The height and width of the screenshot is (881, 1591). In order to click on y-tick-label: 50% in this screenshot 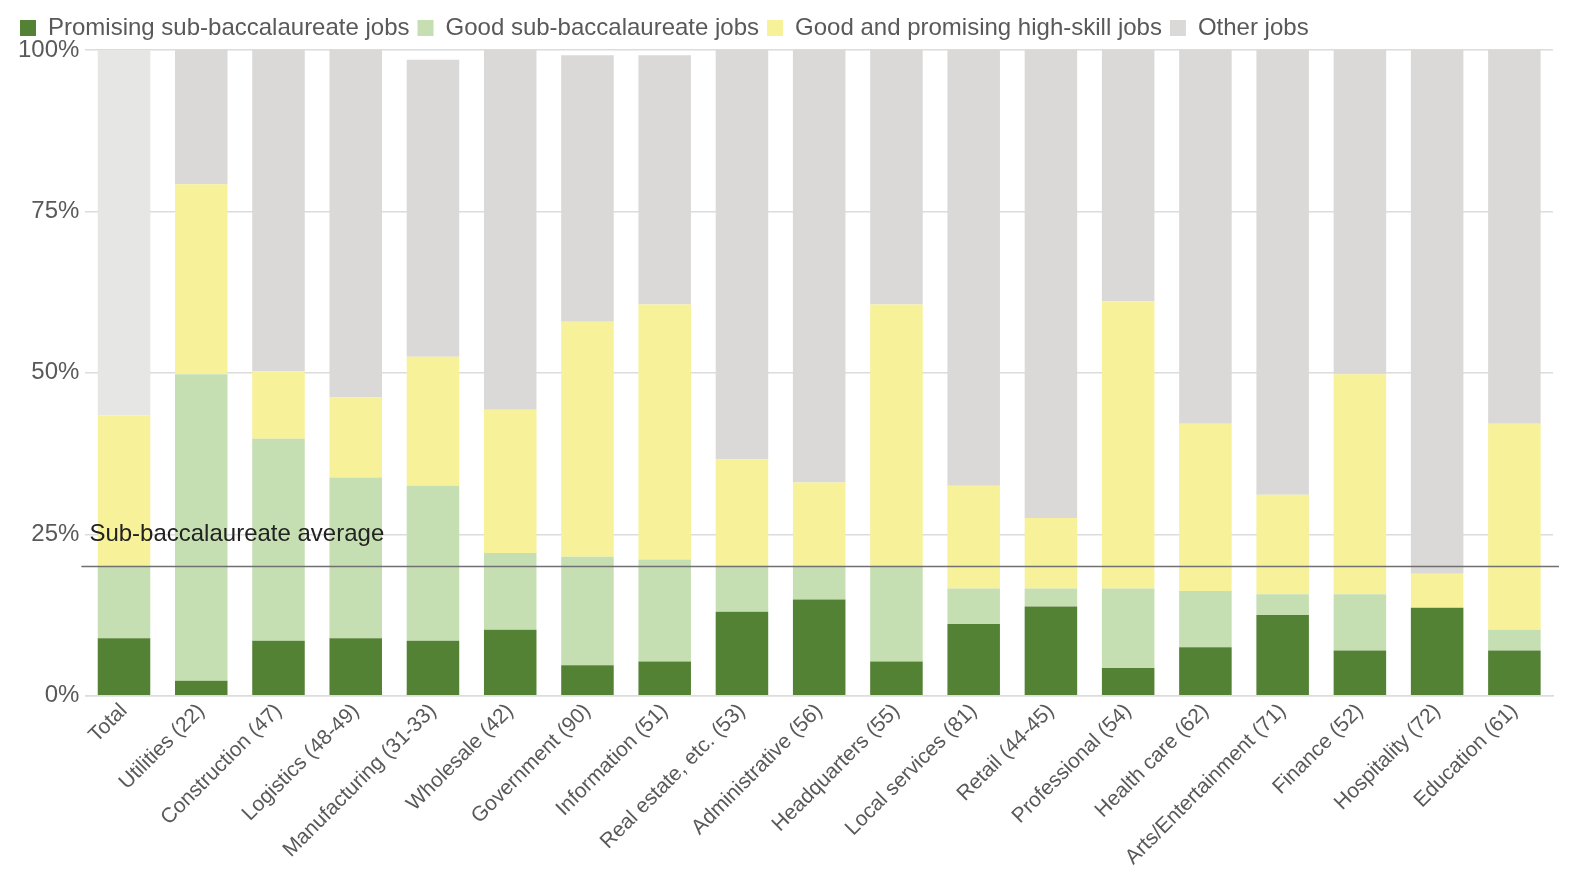, I will do `click(55, 371)`.